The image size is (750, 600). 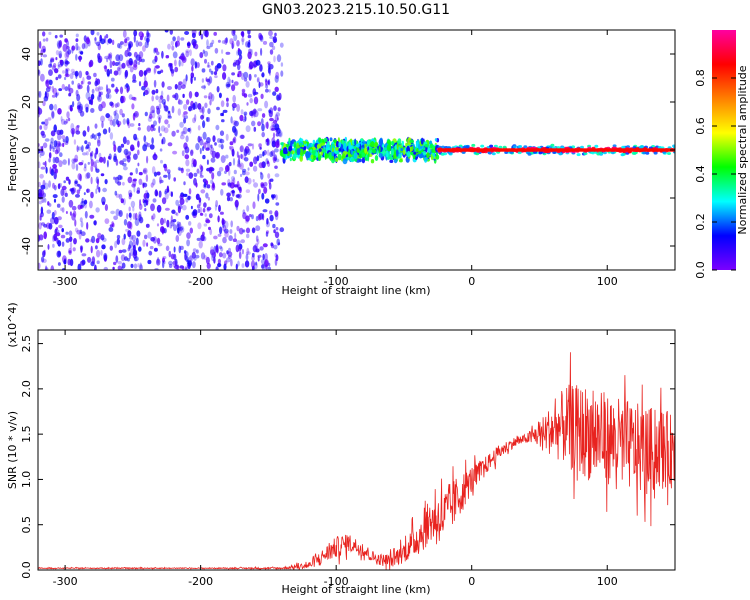 I want to click on snr-y-tick-label-4: 2.0, so click(x=26, y=389).